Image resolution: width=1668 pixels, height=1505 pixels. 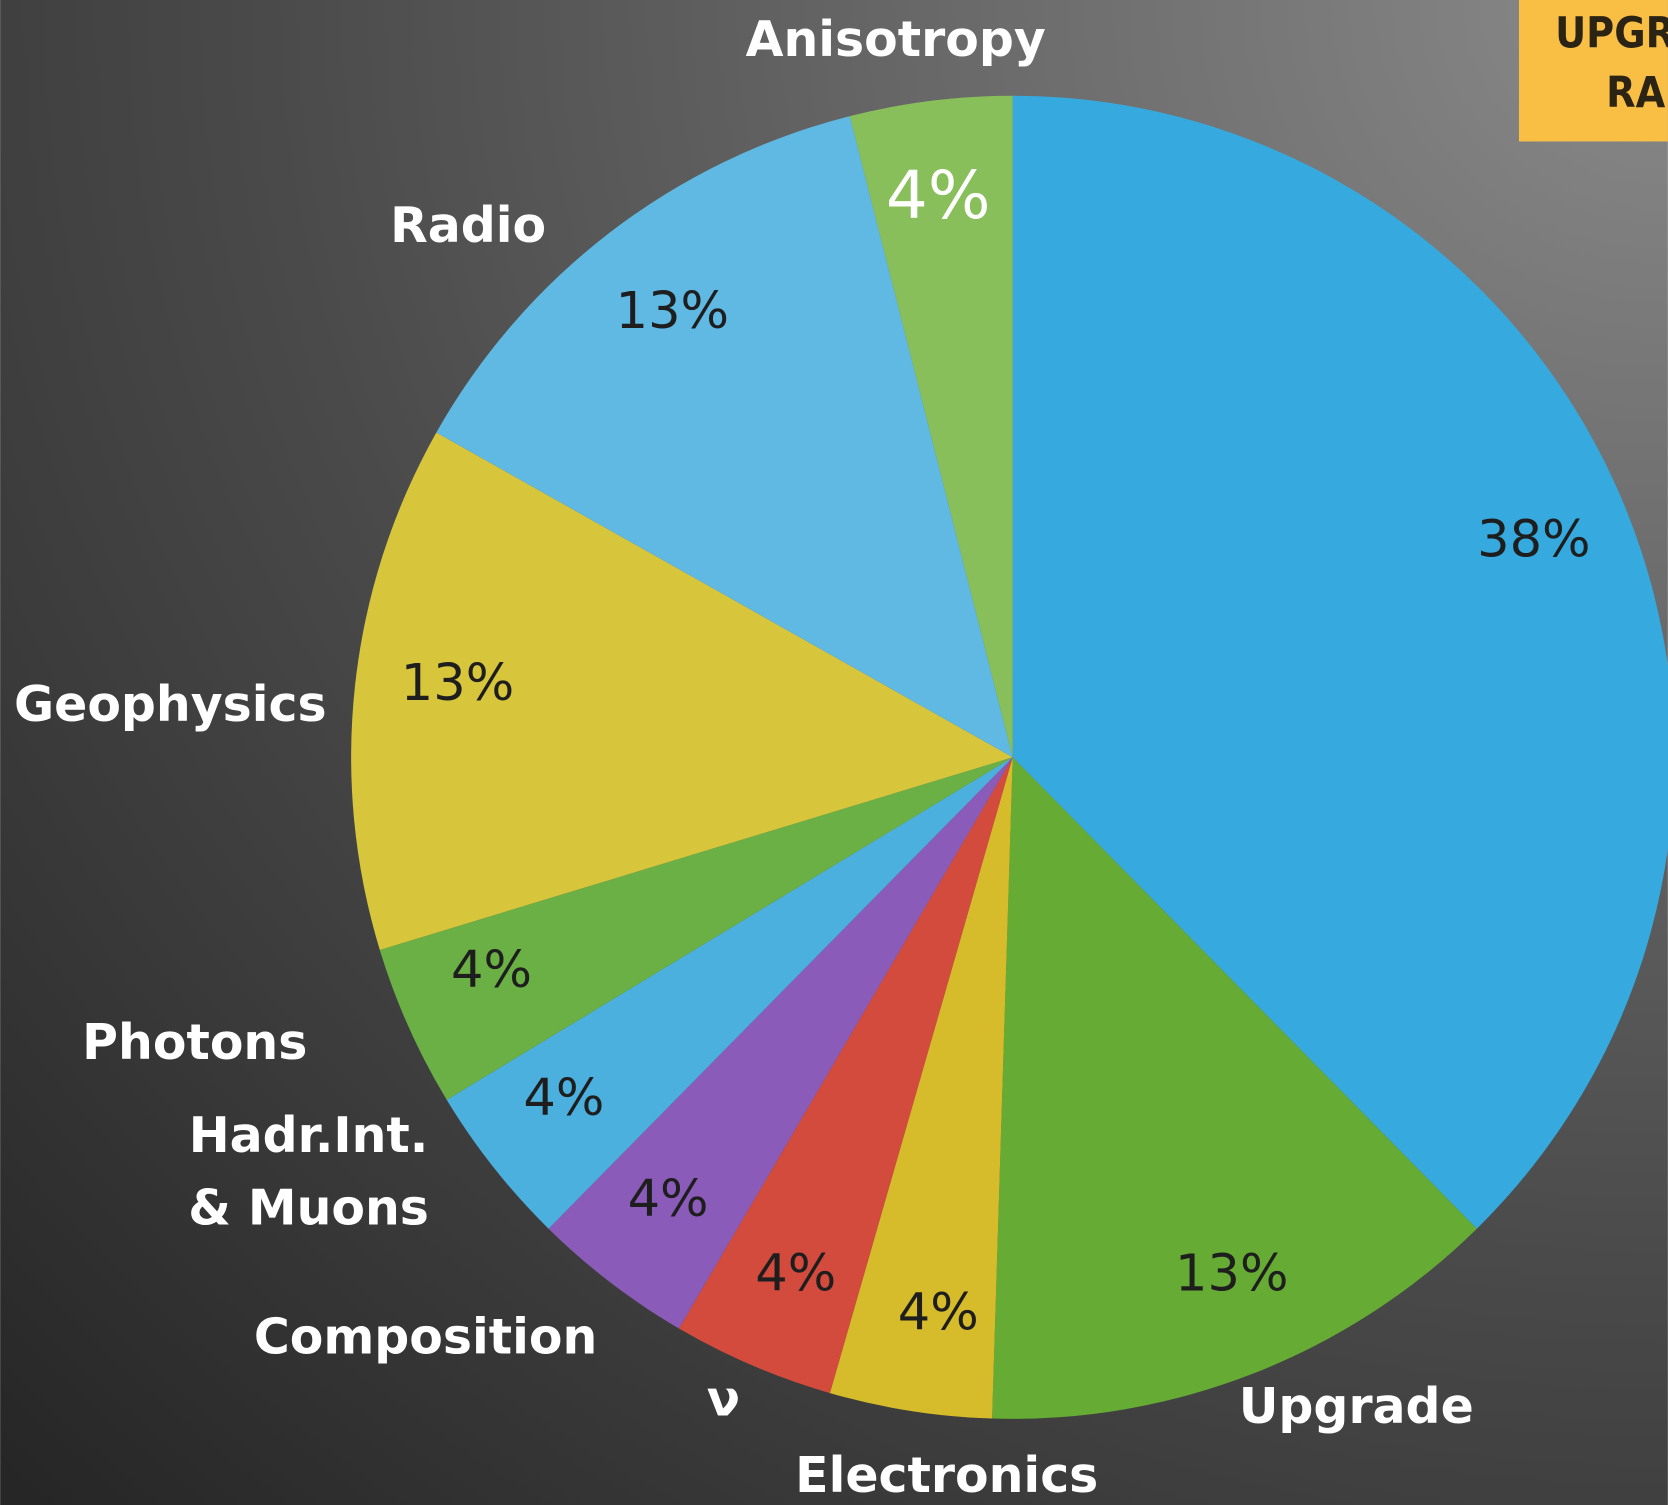 I want to click on category-label: Upgrade, so click(x=1356, y=1406).